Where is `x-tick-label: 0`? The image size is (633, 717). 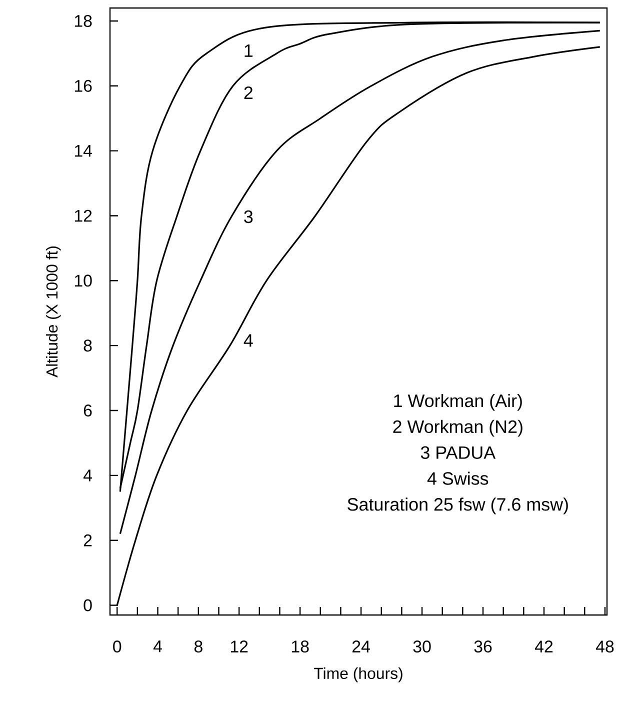 x-tick-label: 0 is located at coordinates (117, 646).